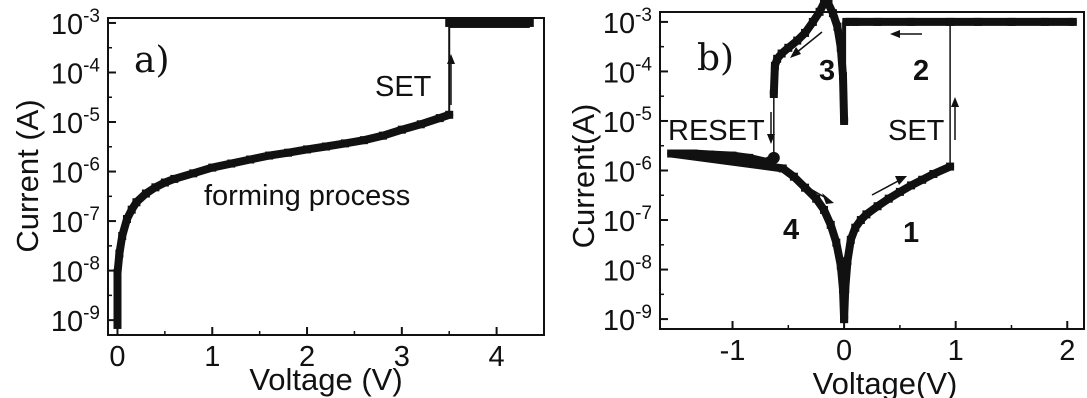 This screenshot has height=398, width=1087. Describe the element at coordinates (403, 87) in the screenshot. I see `set-label-a: SET` at that location.